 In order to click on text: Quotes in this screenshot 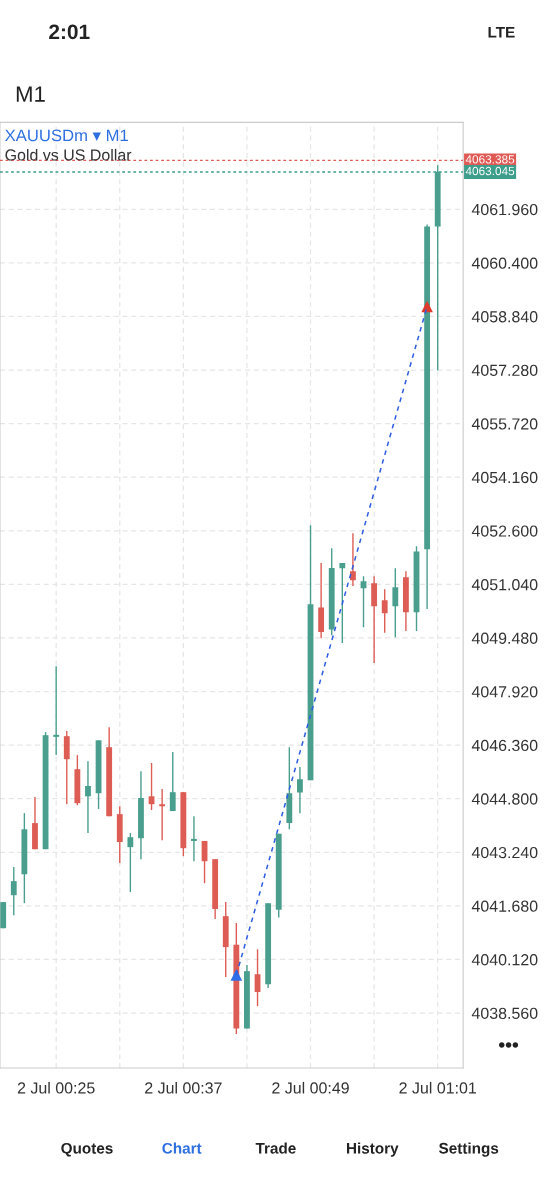, I will do `click(87, 1149)`.